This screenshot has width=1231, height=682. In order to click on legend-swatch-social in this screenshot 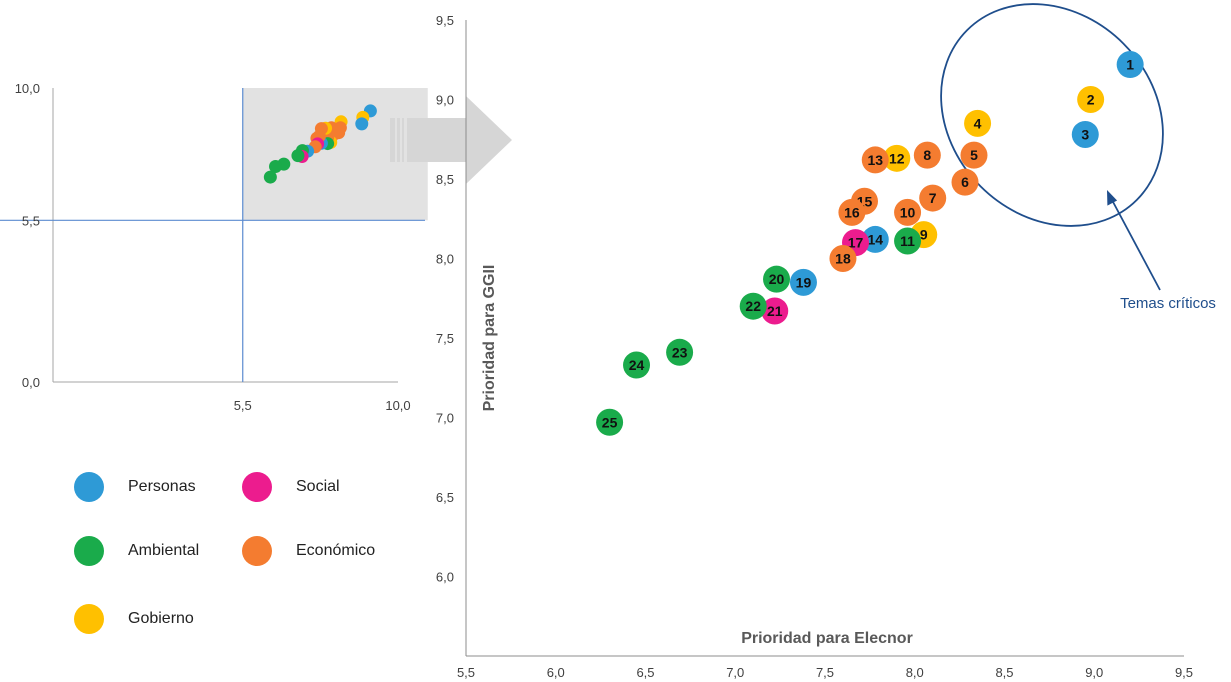, I will do `click(257, 487)`.